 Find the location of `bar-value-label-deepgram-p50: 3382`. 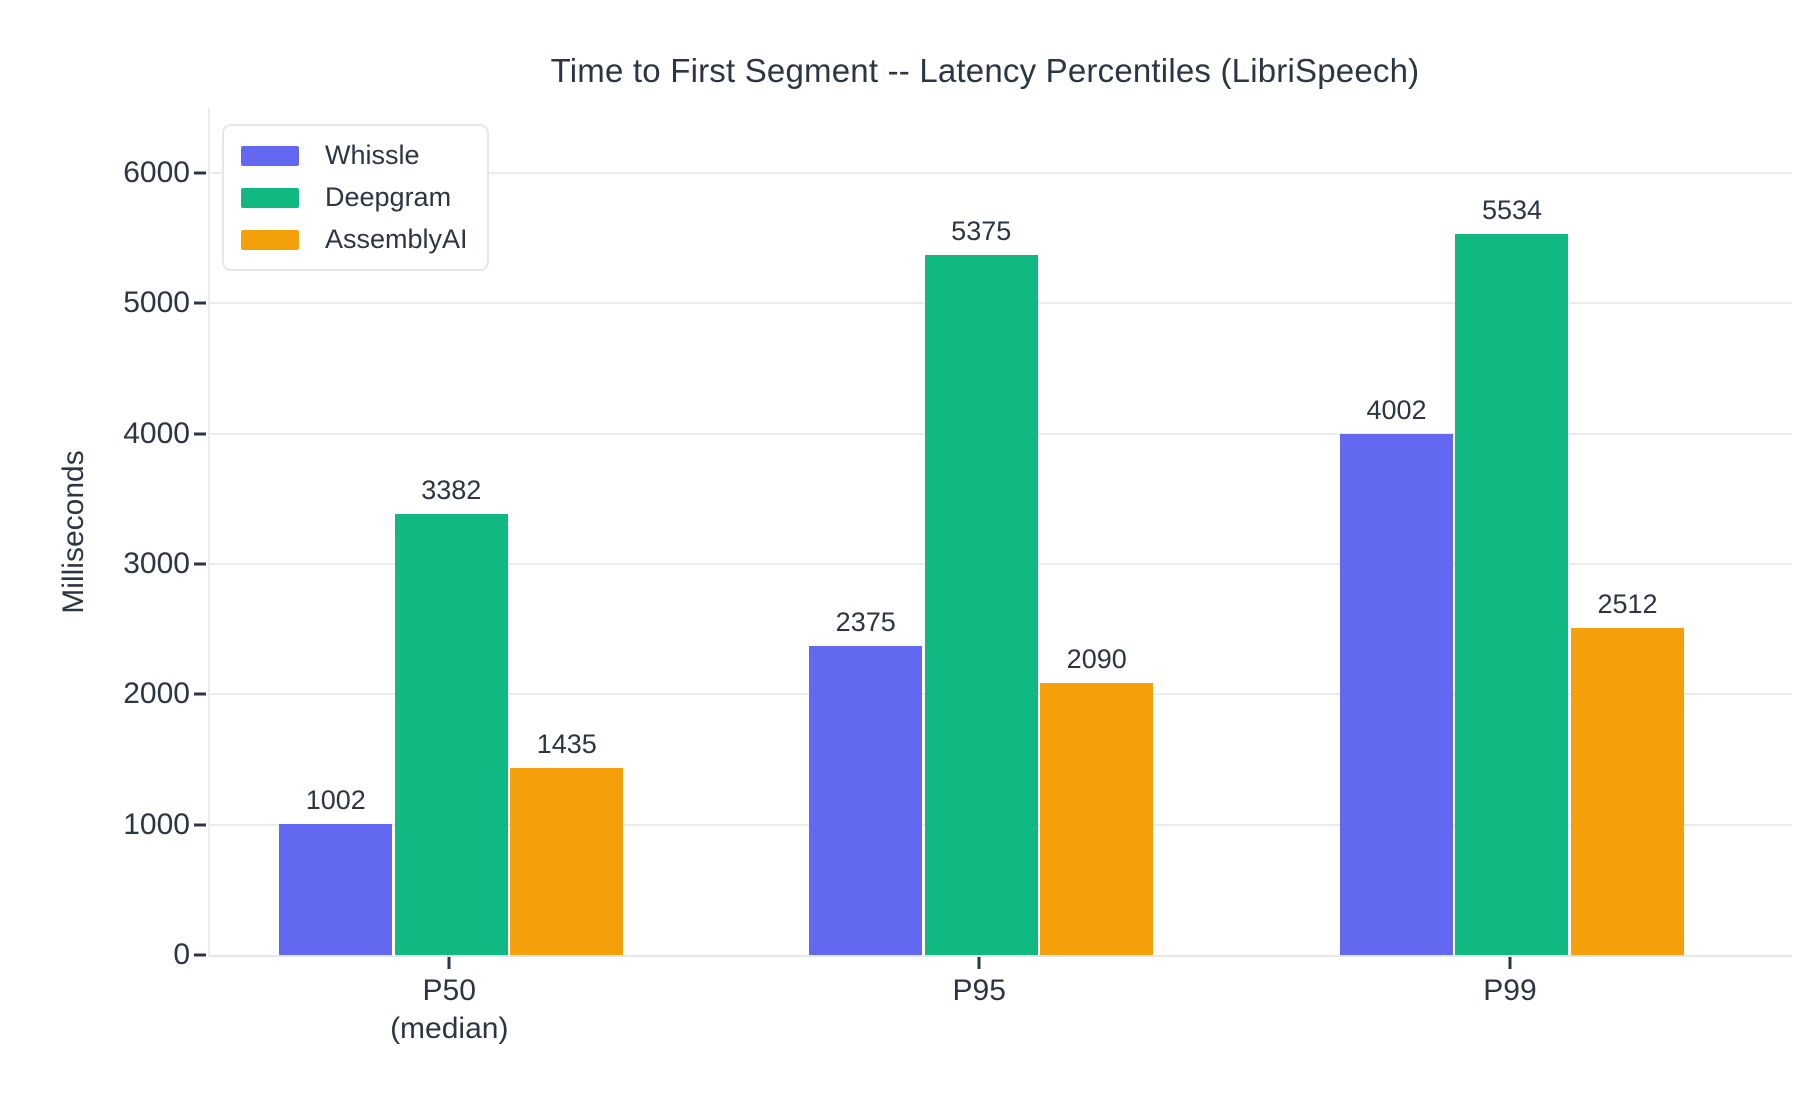

bar-value-label-deepgram-p50: 3382 is located at coordinates (451, 490).